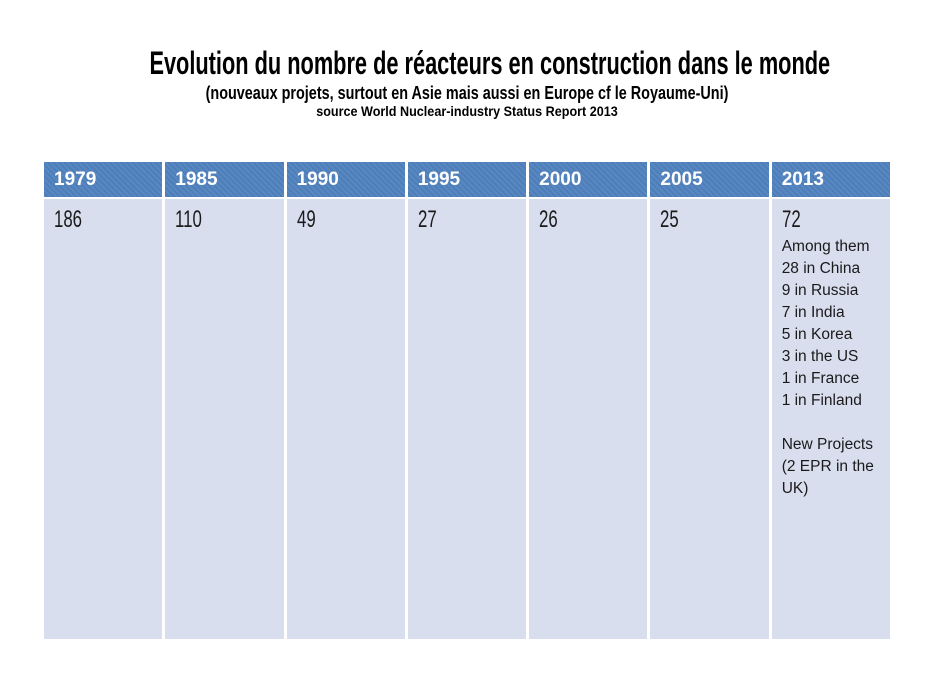 Image resolution: width=934 pixels, height=699 pixels. What do you see at coordinates (813, 312) in the screenshot?
I see `detail-line: 7 in India` at bounding box center [813, 312].